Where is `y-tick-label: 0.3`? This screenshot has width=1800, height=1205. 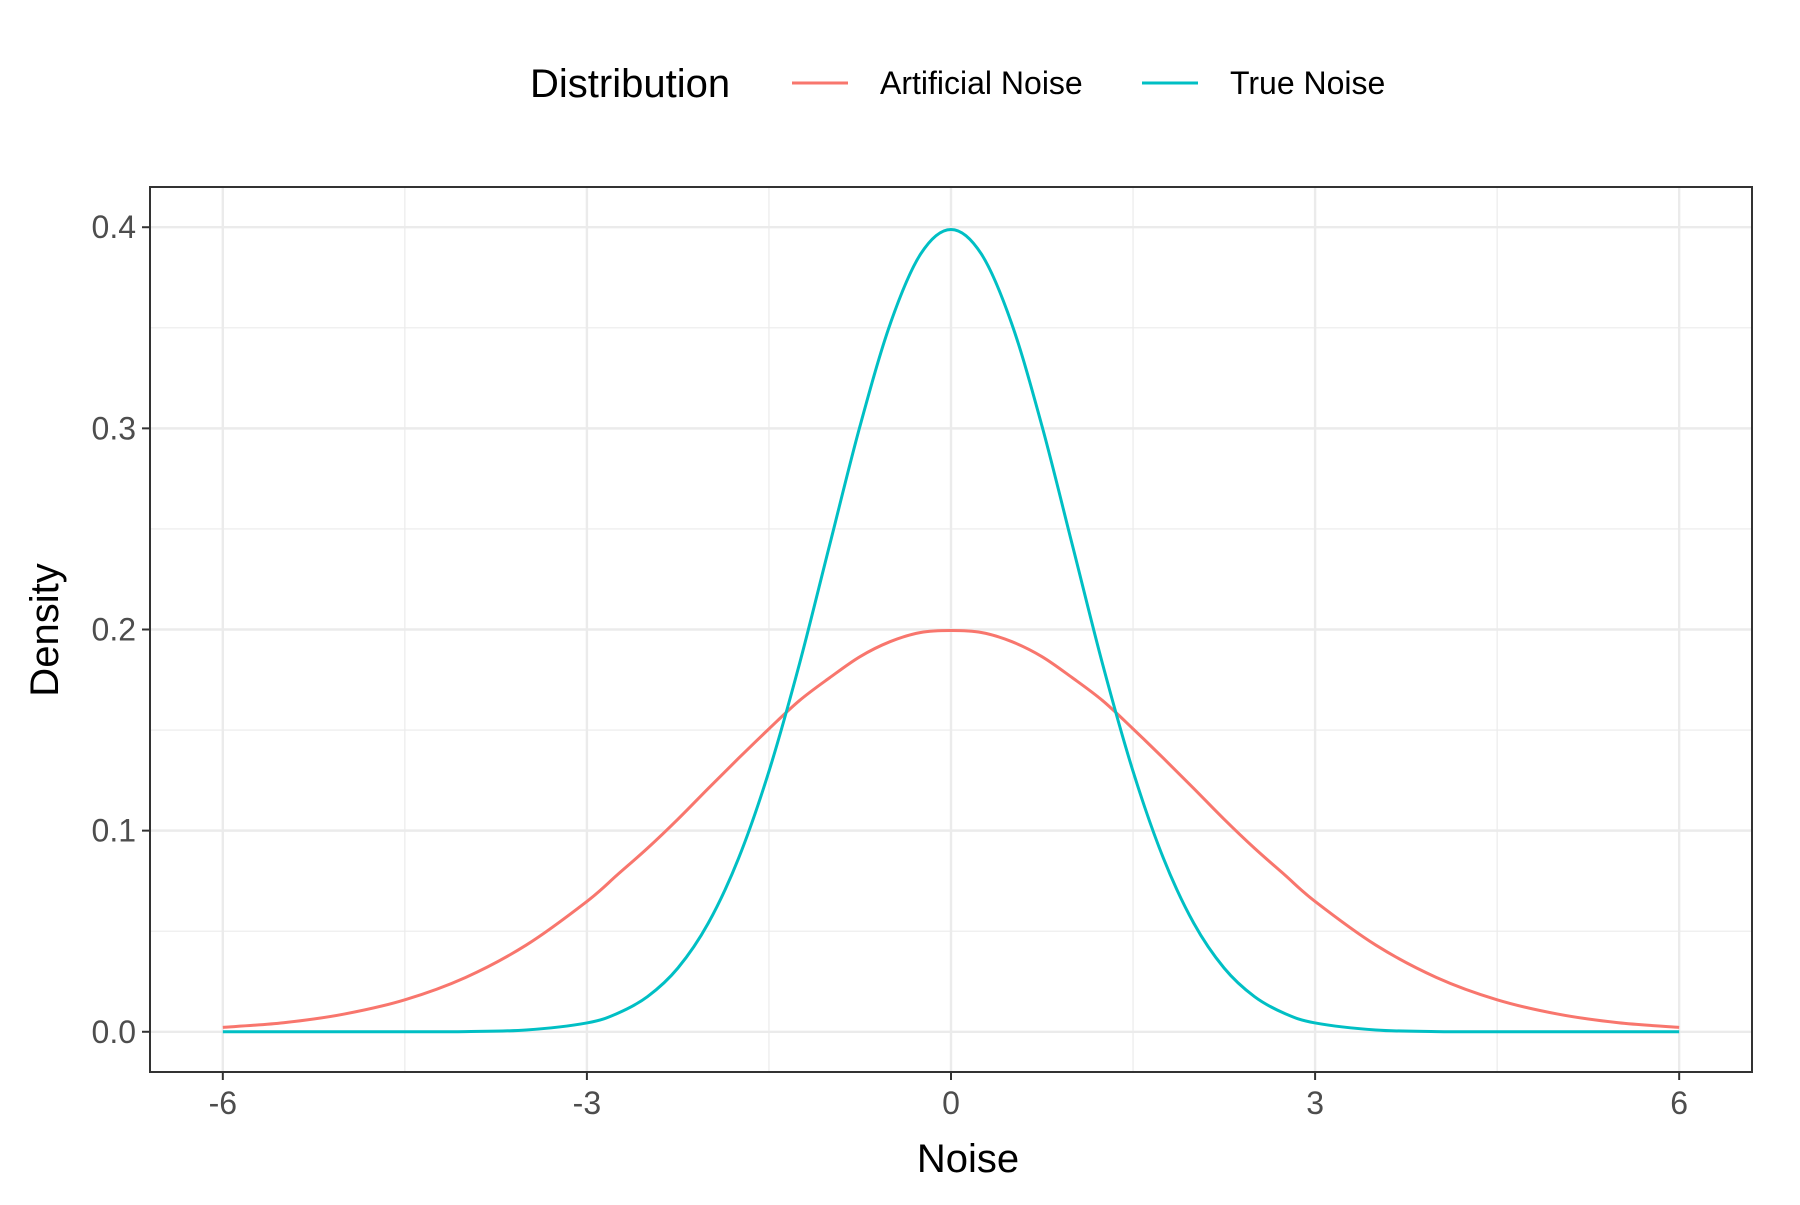
y-tick-label: 0.3 is located at coordinates (114, 428).